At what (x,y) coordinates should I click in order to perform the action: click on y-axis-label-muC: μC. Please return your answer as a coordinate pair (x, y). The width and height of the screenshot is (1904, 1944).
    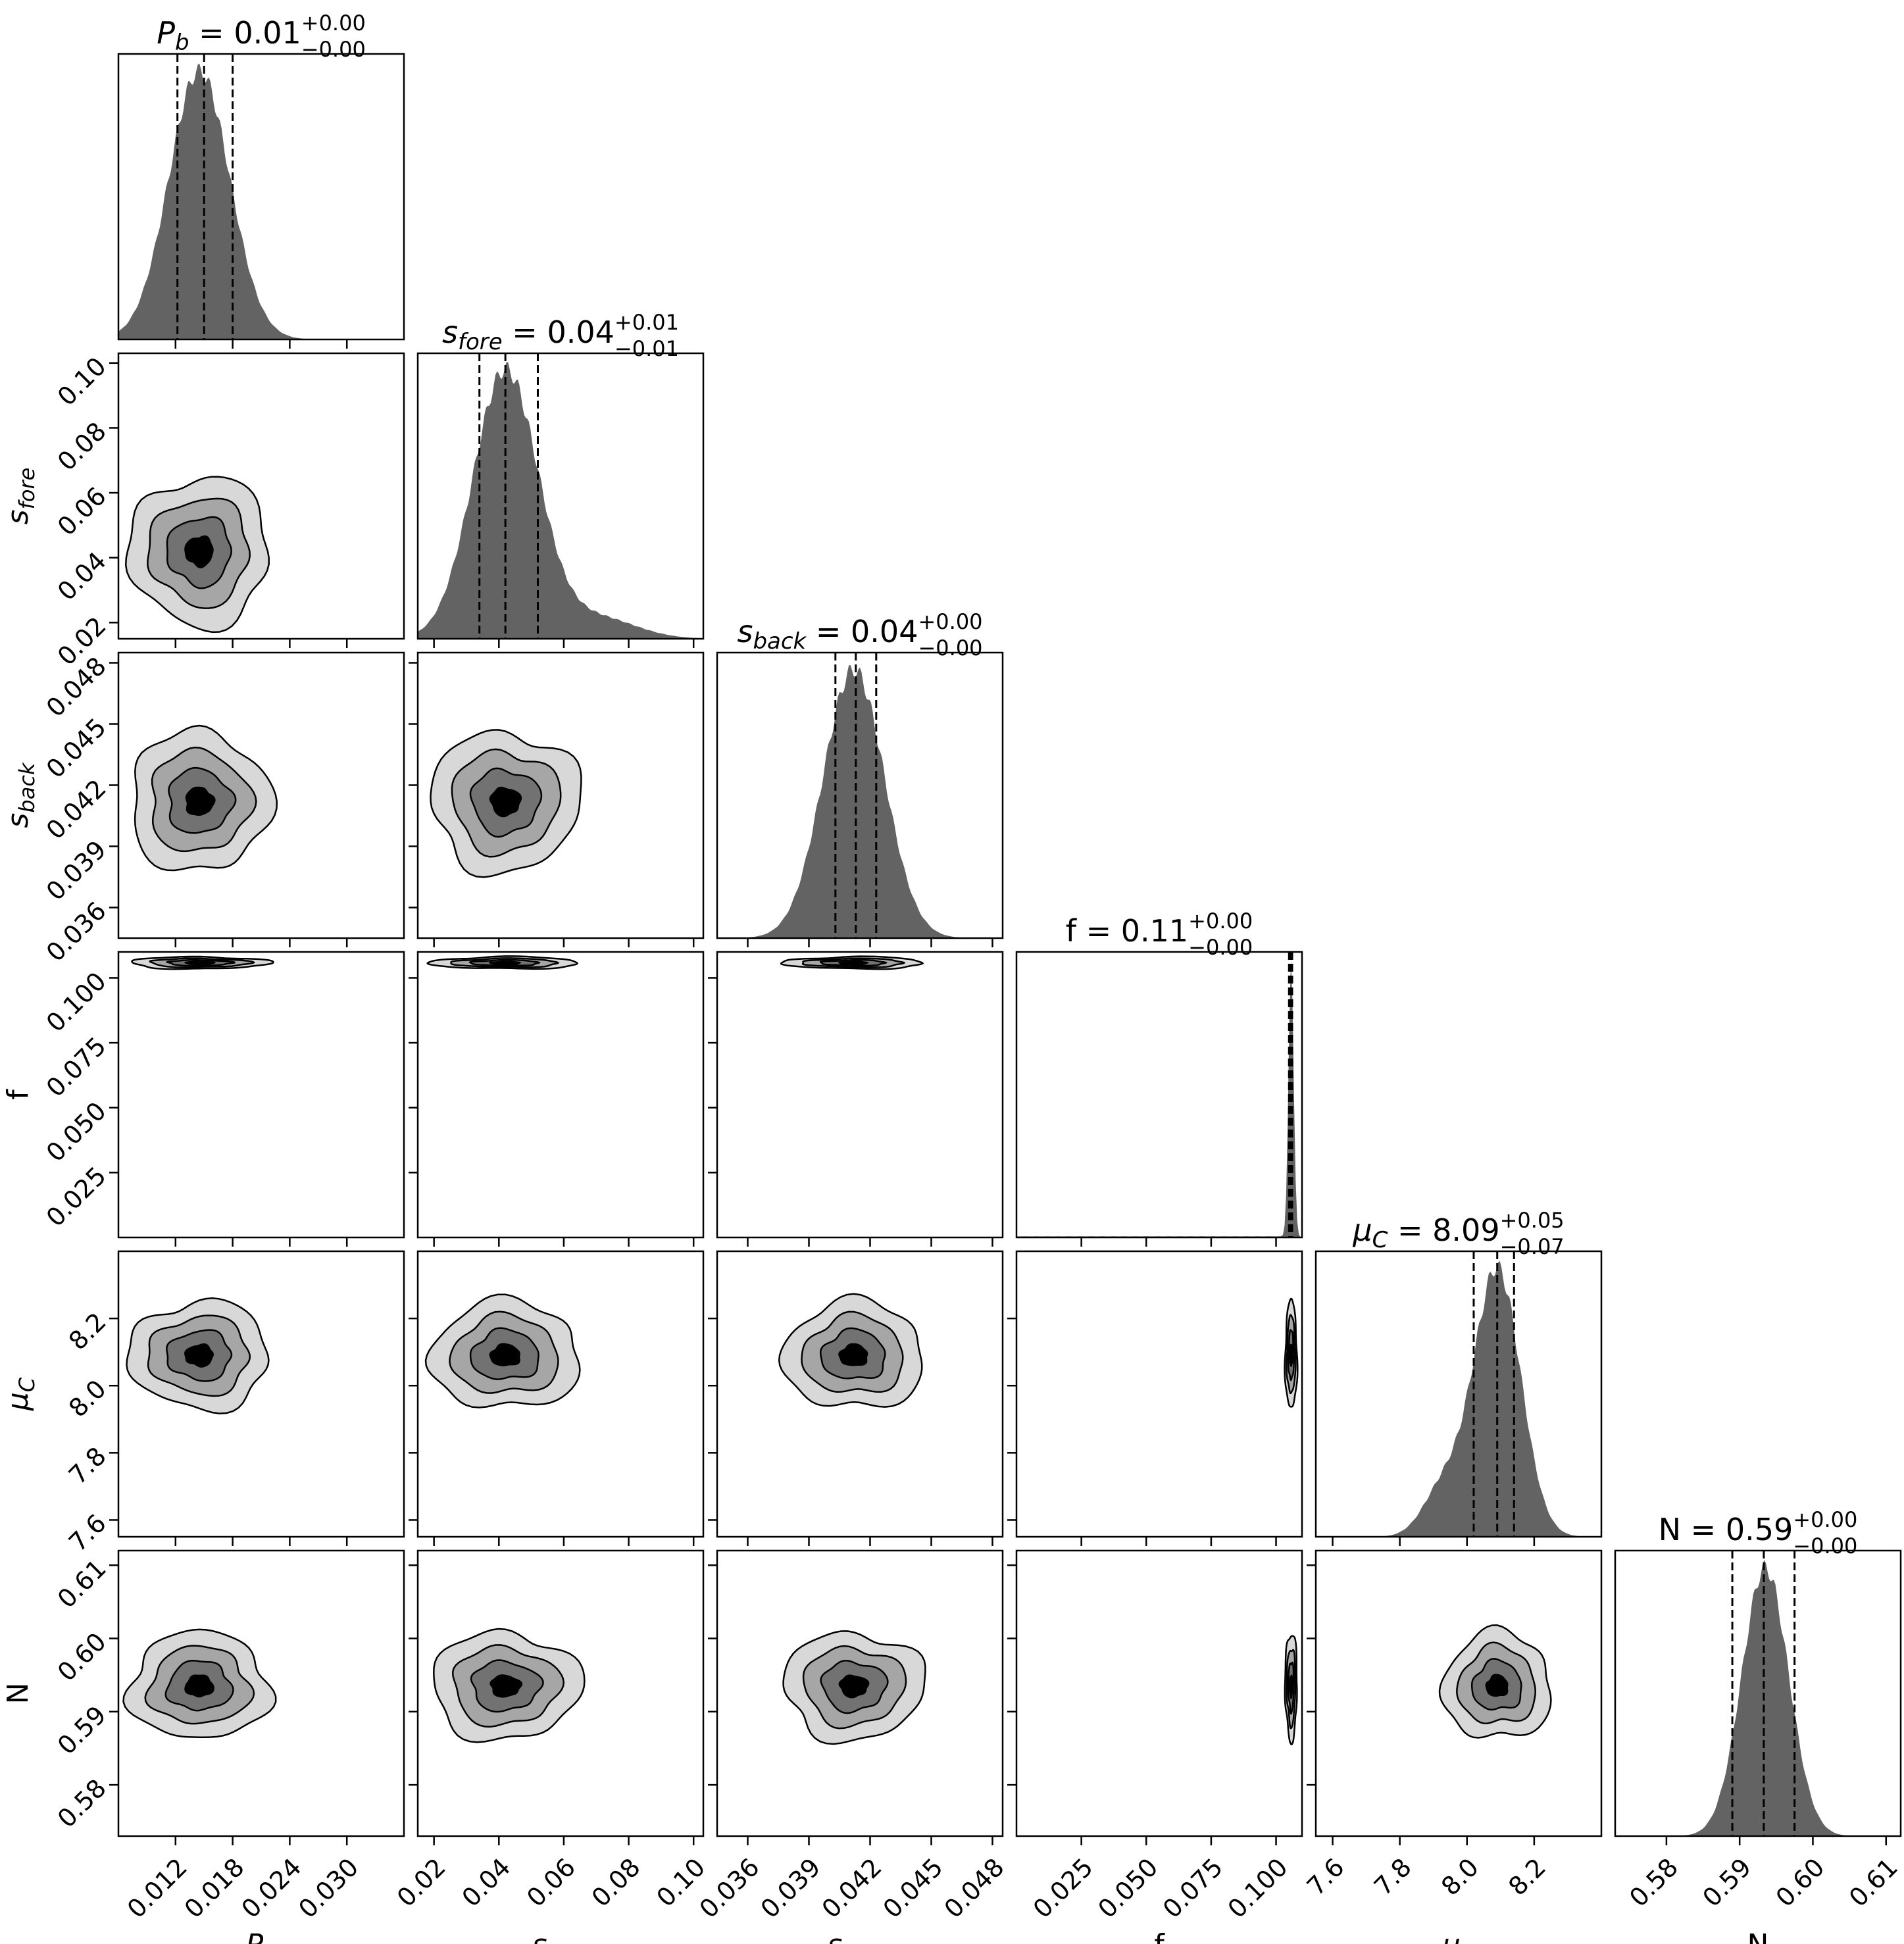
    Looking at the image, I should click on (20, 1394).